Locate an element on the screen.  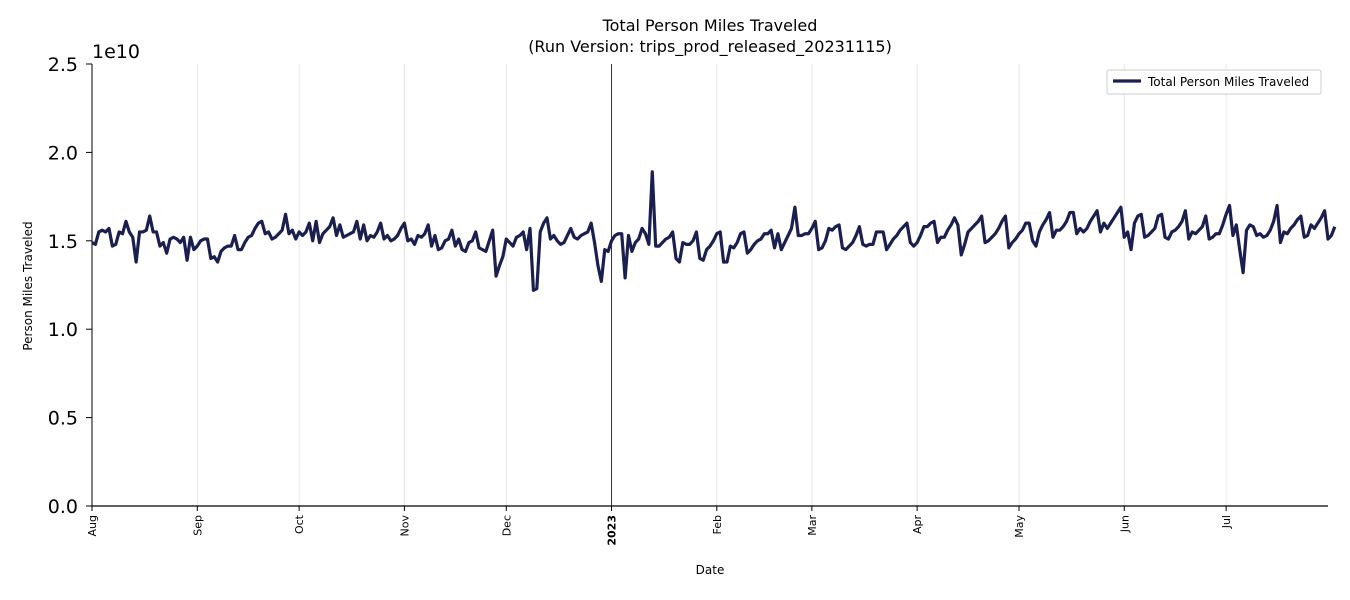
y-tick-label: 0.5 is located at coordinates (63, 419).